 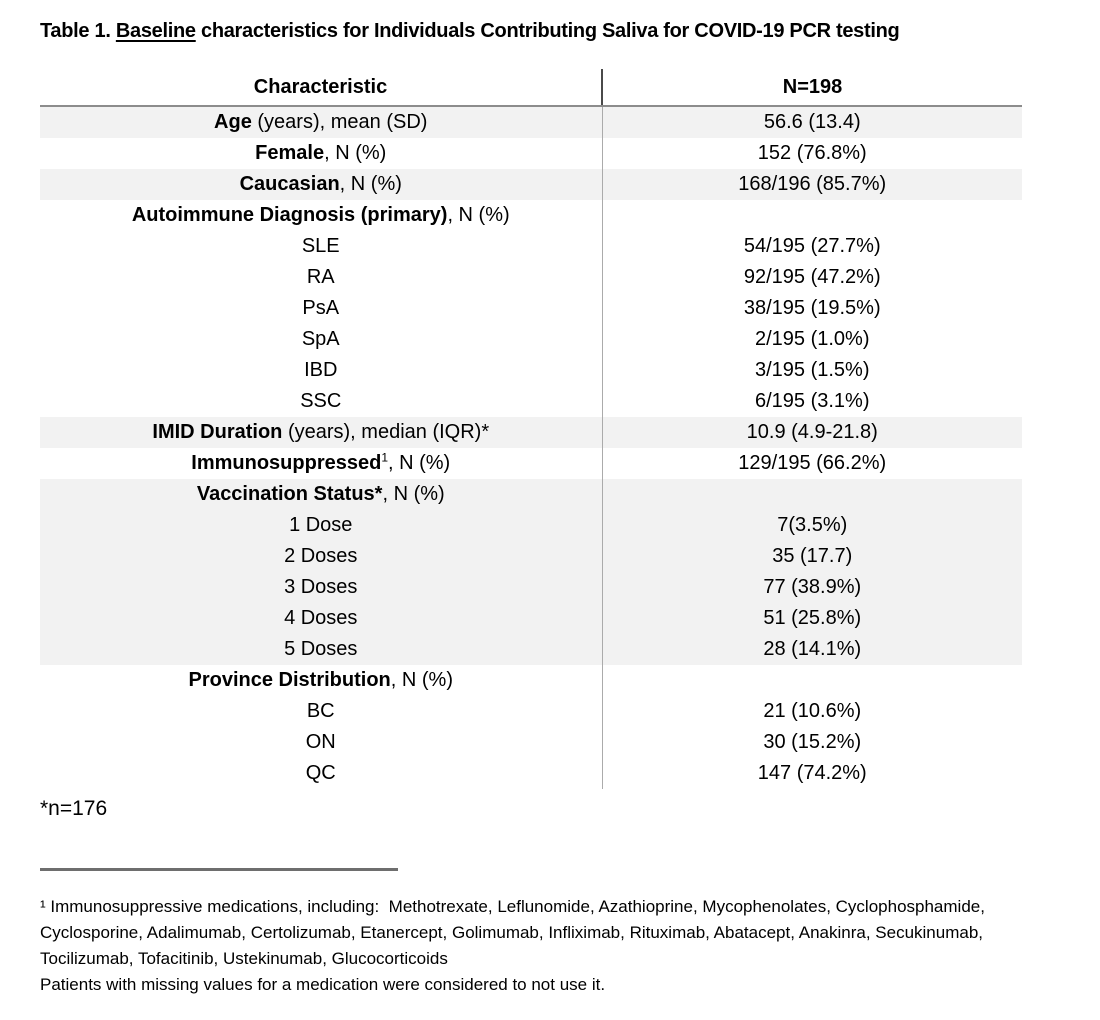 What do you see at coordinates (290, 153) in the screenshot?
I see `characteristic-label-bold: Female` at bounding box center [290, 153].